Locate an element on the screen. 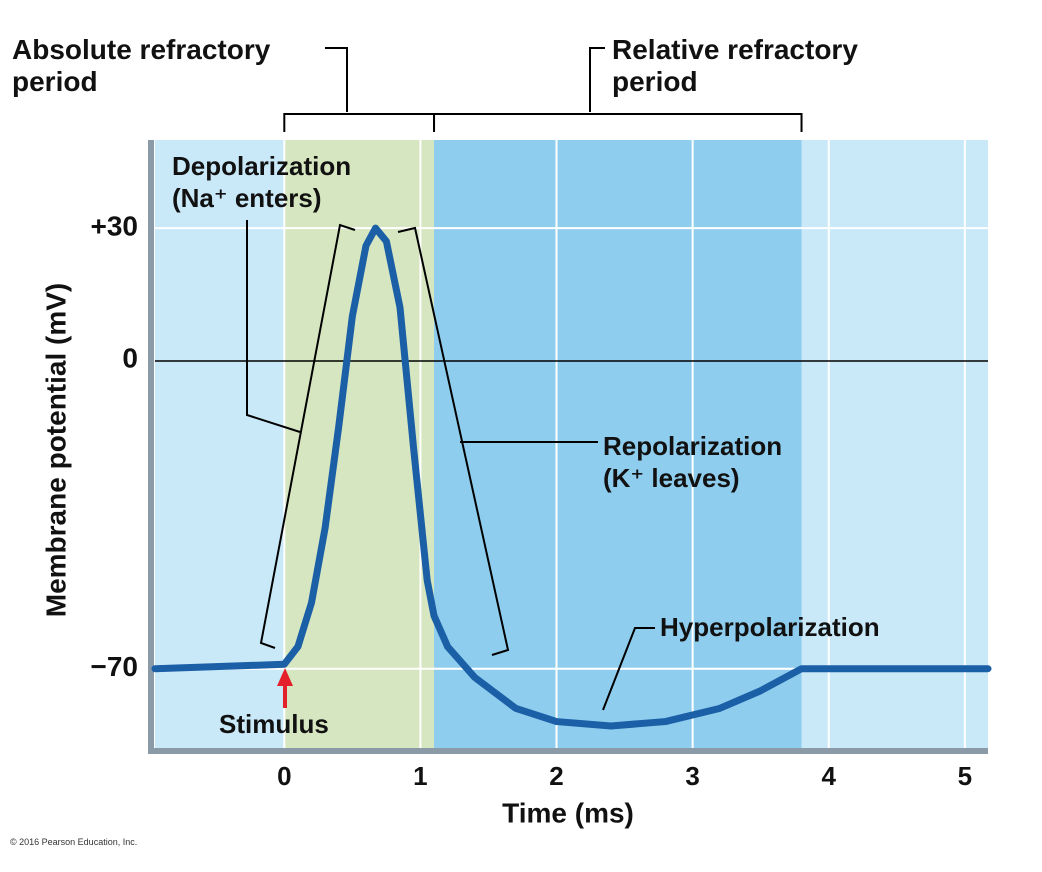 The height and width of the screenshot is (872, 1042). y-tick-label: −70 is located at coordinates (115, 666).